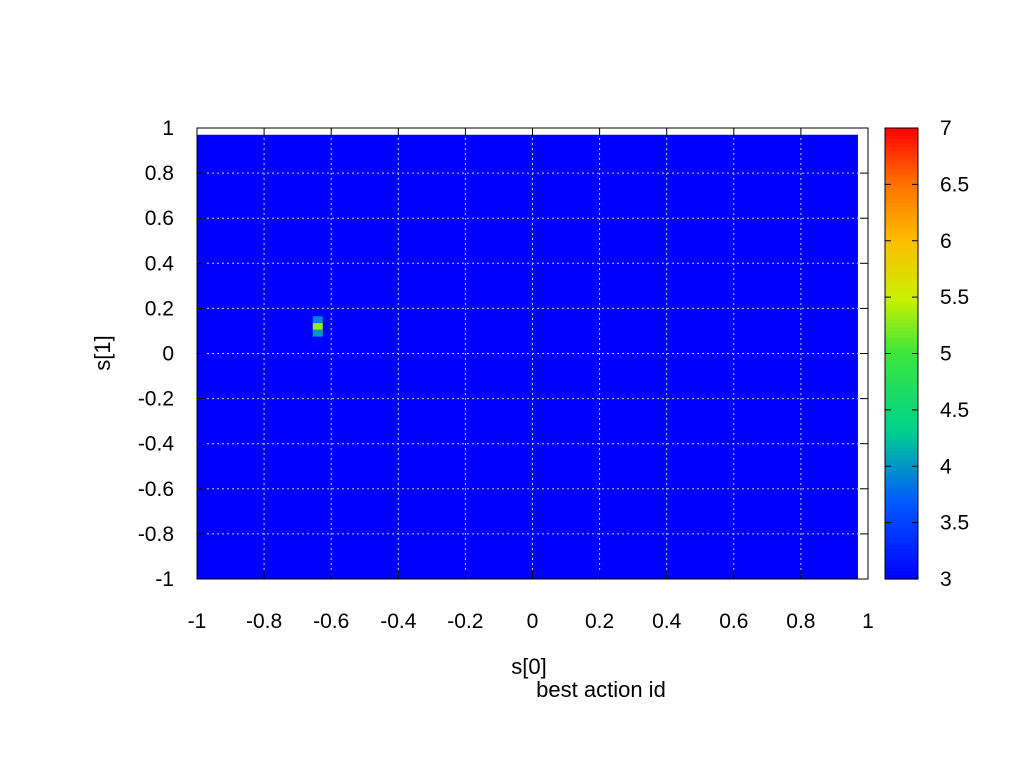  Describe the element at coordinates (946, 579) in the screenshot. I see `colorbar-tick-label: 3` at that location.